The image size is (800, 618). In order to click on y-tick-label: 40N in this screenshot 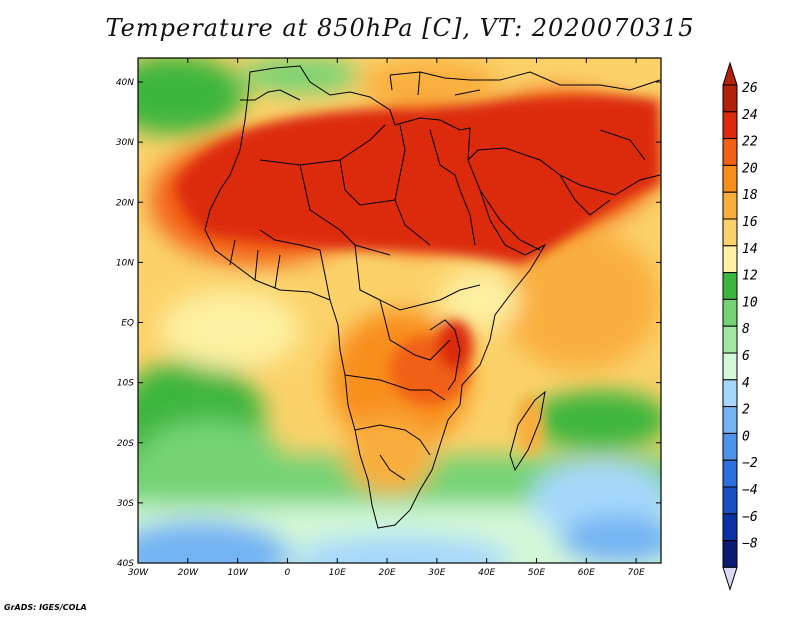, I will do `click(125, 83)`.